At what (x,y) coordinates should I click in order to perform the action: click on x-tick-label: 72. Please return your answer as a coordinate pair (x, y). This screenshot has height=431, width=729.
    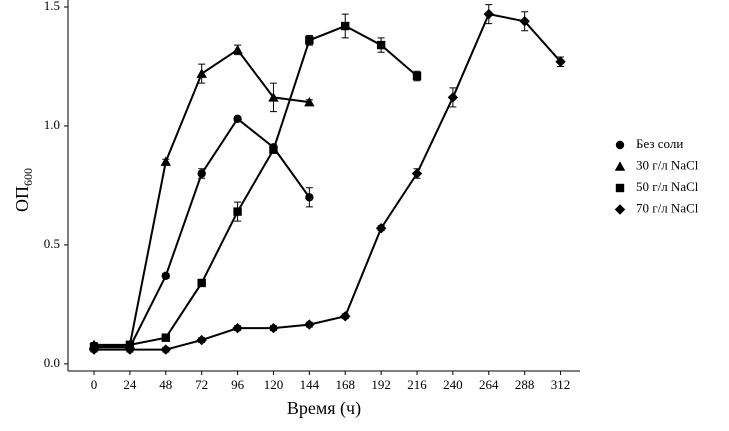
    Looking at the image, I should click on (201, 384).